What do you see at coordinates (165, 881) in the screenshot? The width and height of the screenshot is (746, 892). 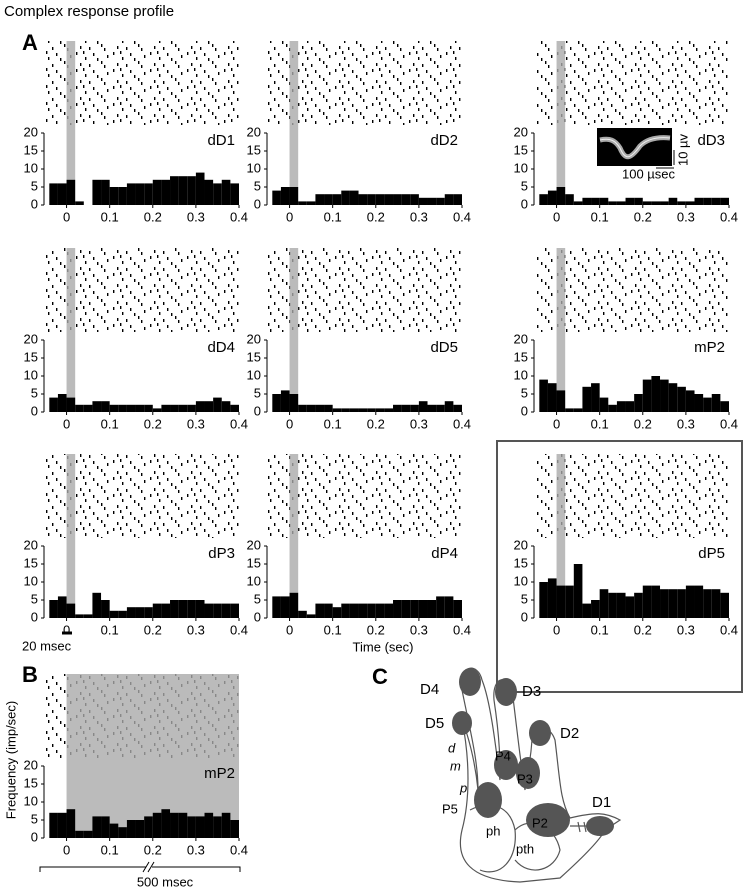 I see `span-label: 500 msec` at bounding box center [165, 881].